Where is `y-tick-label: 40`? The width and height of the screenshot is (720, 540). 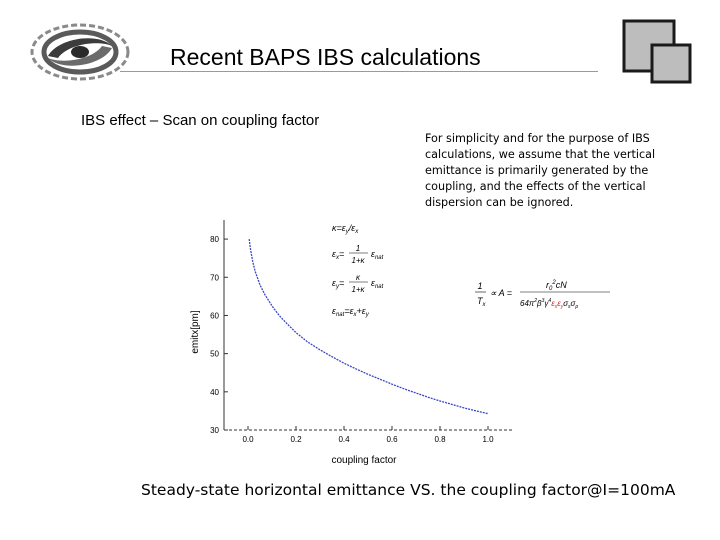 y-tick-label: 40 is located at coordinates (214, 392).